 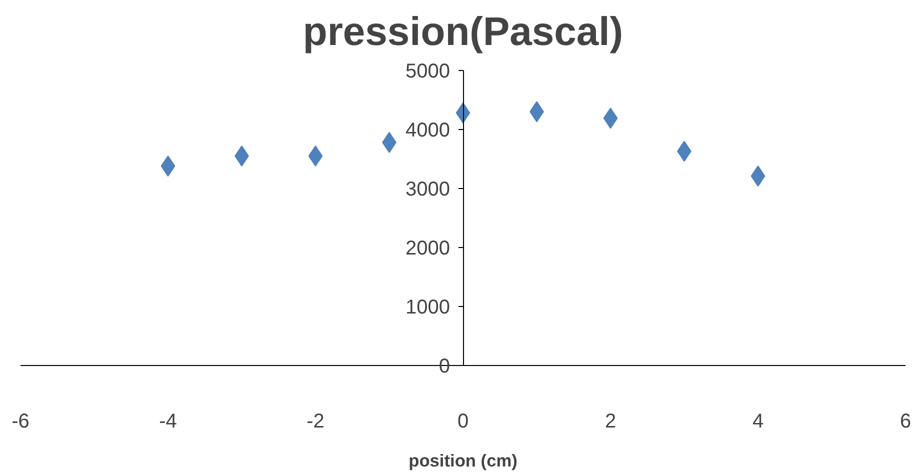 I want to click on x-tick-label: -2, so click(x=315, y=421).